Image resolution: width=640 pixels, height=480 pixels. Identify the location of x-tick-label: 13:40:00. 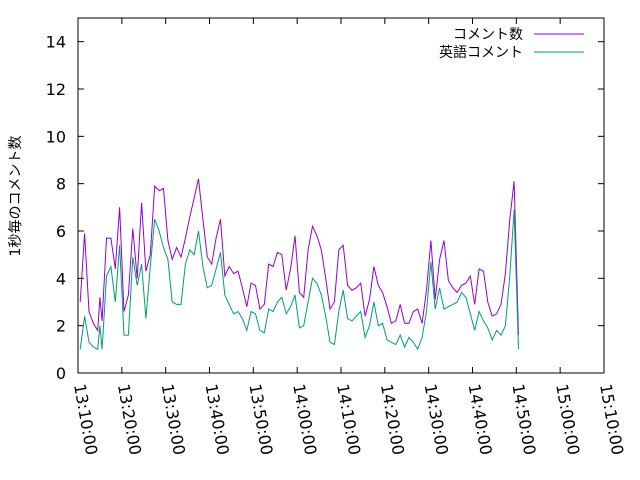
(217, 419).